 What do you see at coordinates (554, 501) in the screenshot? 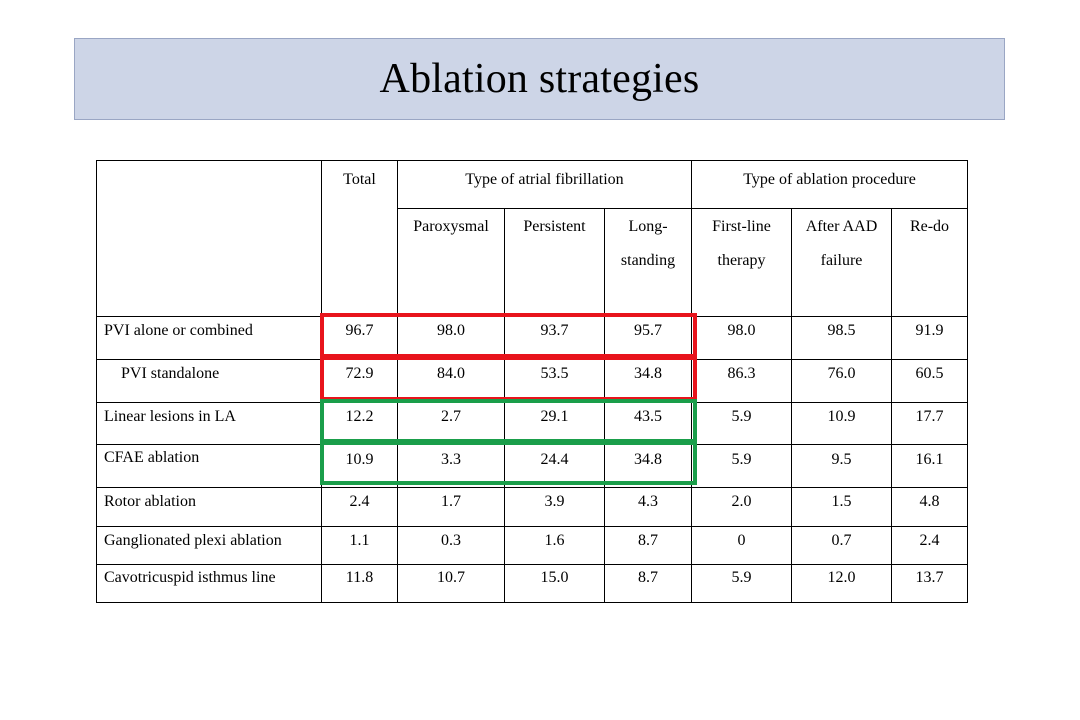
I see `cell-value: 3.9` at bounding box center [554, 501].